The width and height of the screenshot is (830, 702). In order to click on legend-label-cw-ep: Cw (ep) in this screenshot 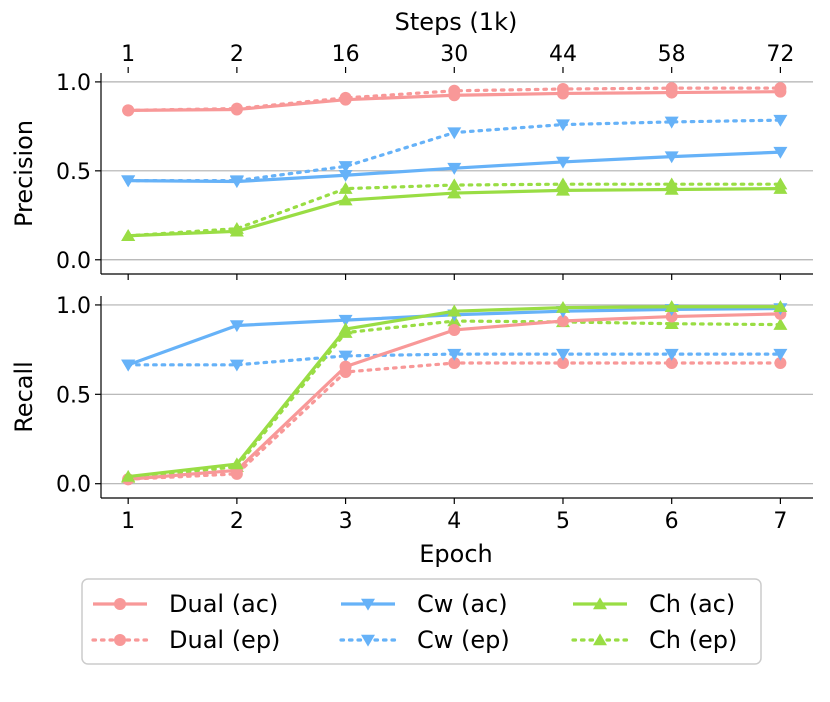, I will do `click(463, 640)`.